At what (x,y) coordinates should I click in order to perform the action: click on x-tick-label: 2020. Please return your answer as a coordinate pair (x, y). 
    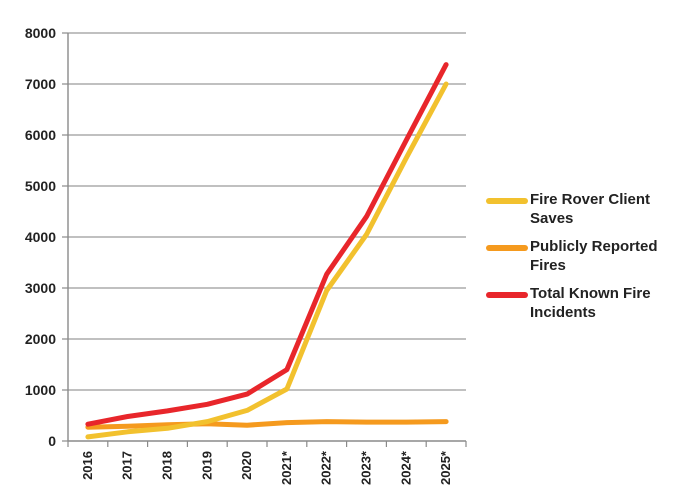
    Looking at the image, I should click on (246, 465).